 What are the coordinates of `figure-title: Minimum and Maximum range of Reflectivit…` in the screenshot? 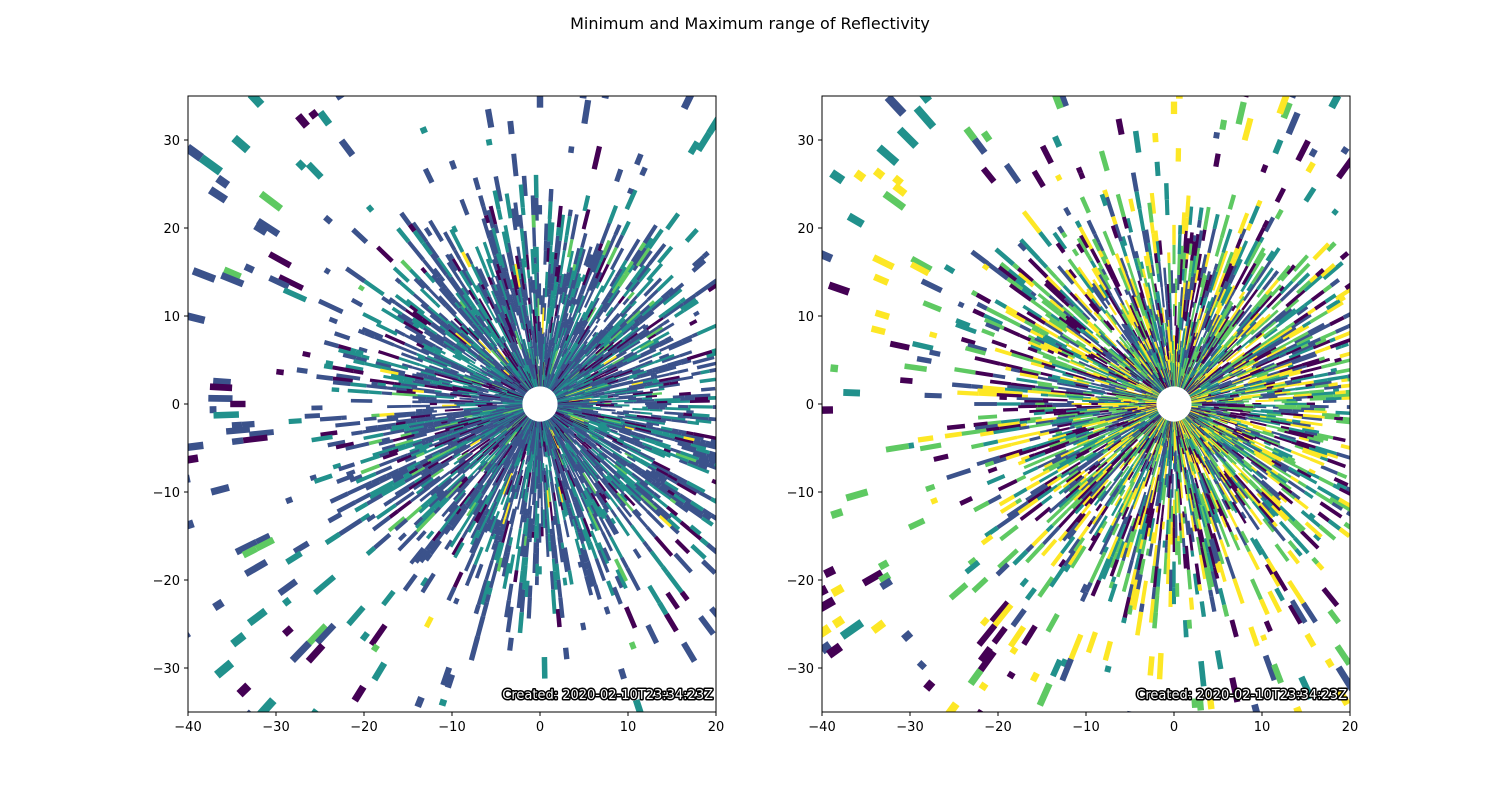 It's located at (750, 23).